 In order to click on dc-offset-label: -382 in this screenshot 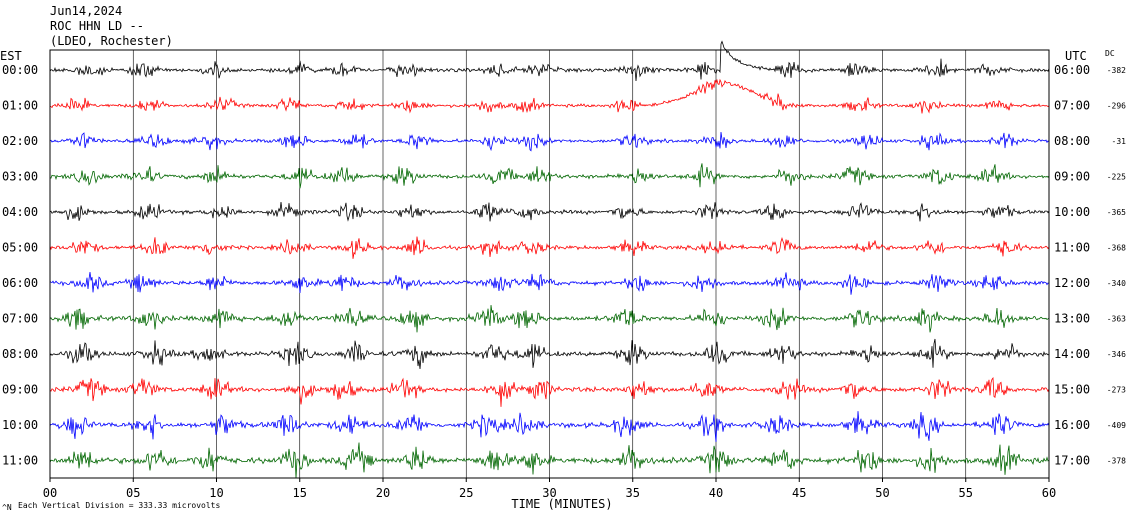, I will do `click(1116, 70)`.